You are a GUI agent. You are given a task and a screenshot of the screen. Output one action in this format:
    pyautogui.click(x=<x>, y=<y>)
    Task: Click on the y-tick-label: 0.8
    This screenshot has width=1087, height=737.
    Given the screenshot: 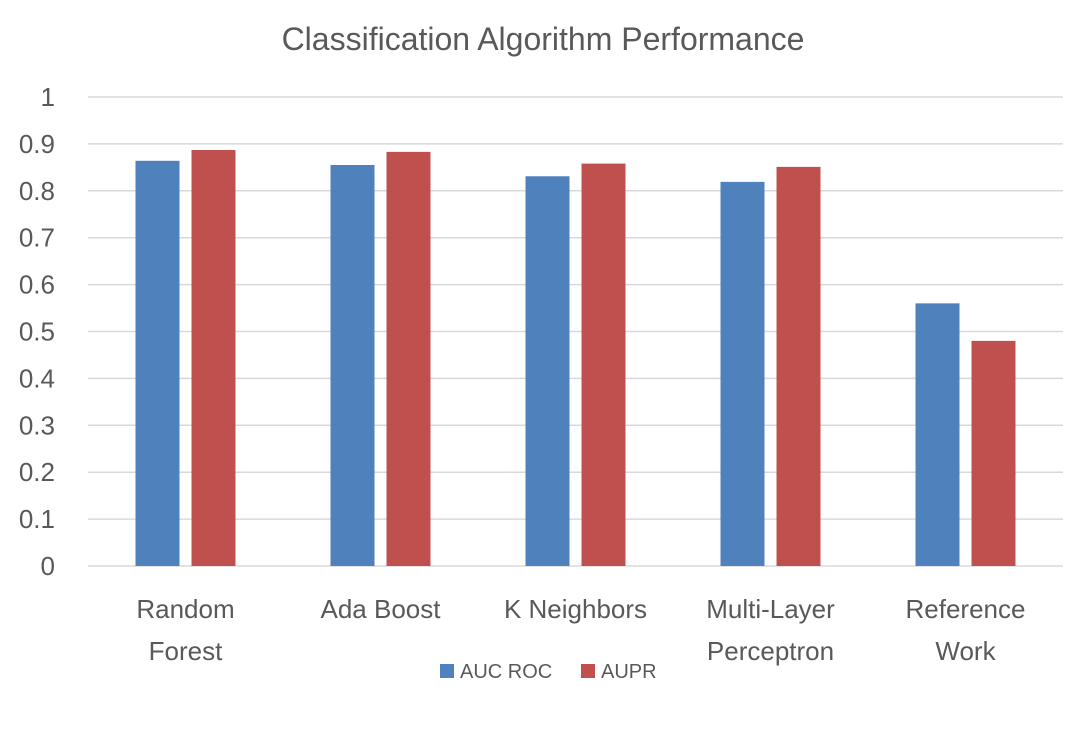 What is the action you would take?
    pyautogui.click(x=37, y=191)
    